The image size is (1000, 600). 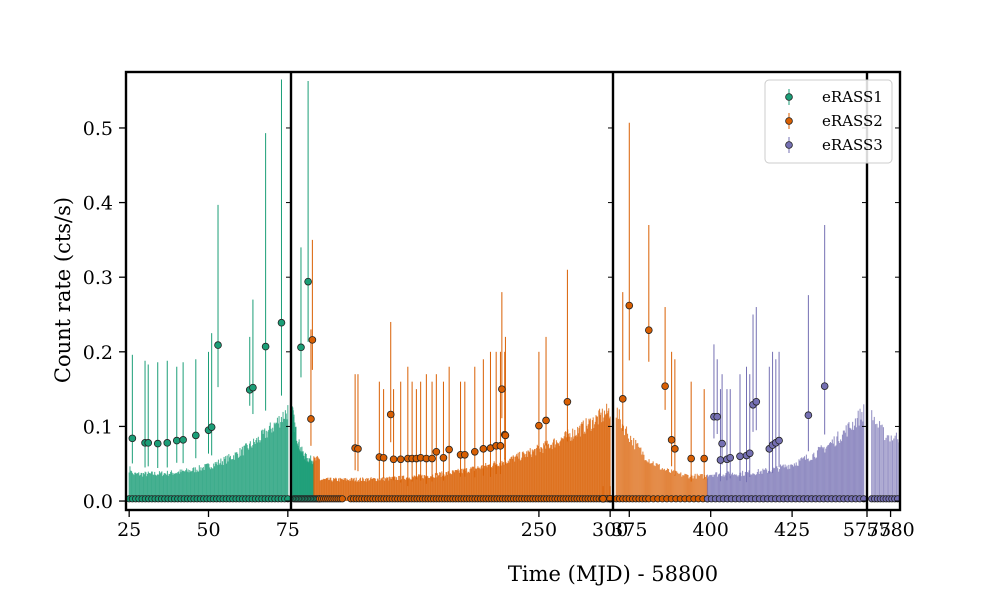 I want to click on legend-label: eRASS2, so click(x=852, y=121).